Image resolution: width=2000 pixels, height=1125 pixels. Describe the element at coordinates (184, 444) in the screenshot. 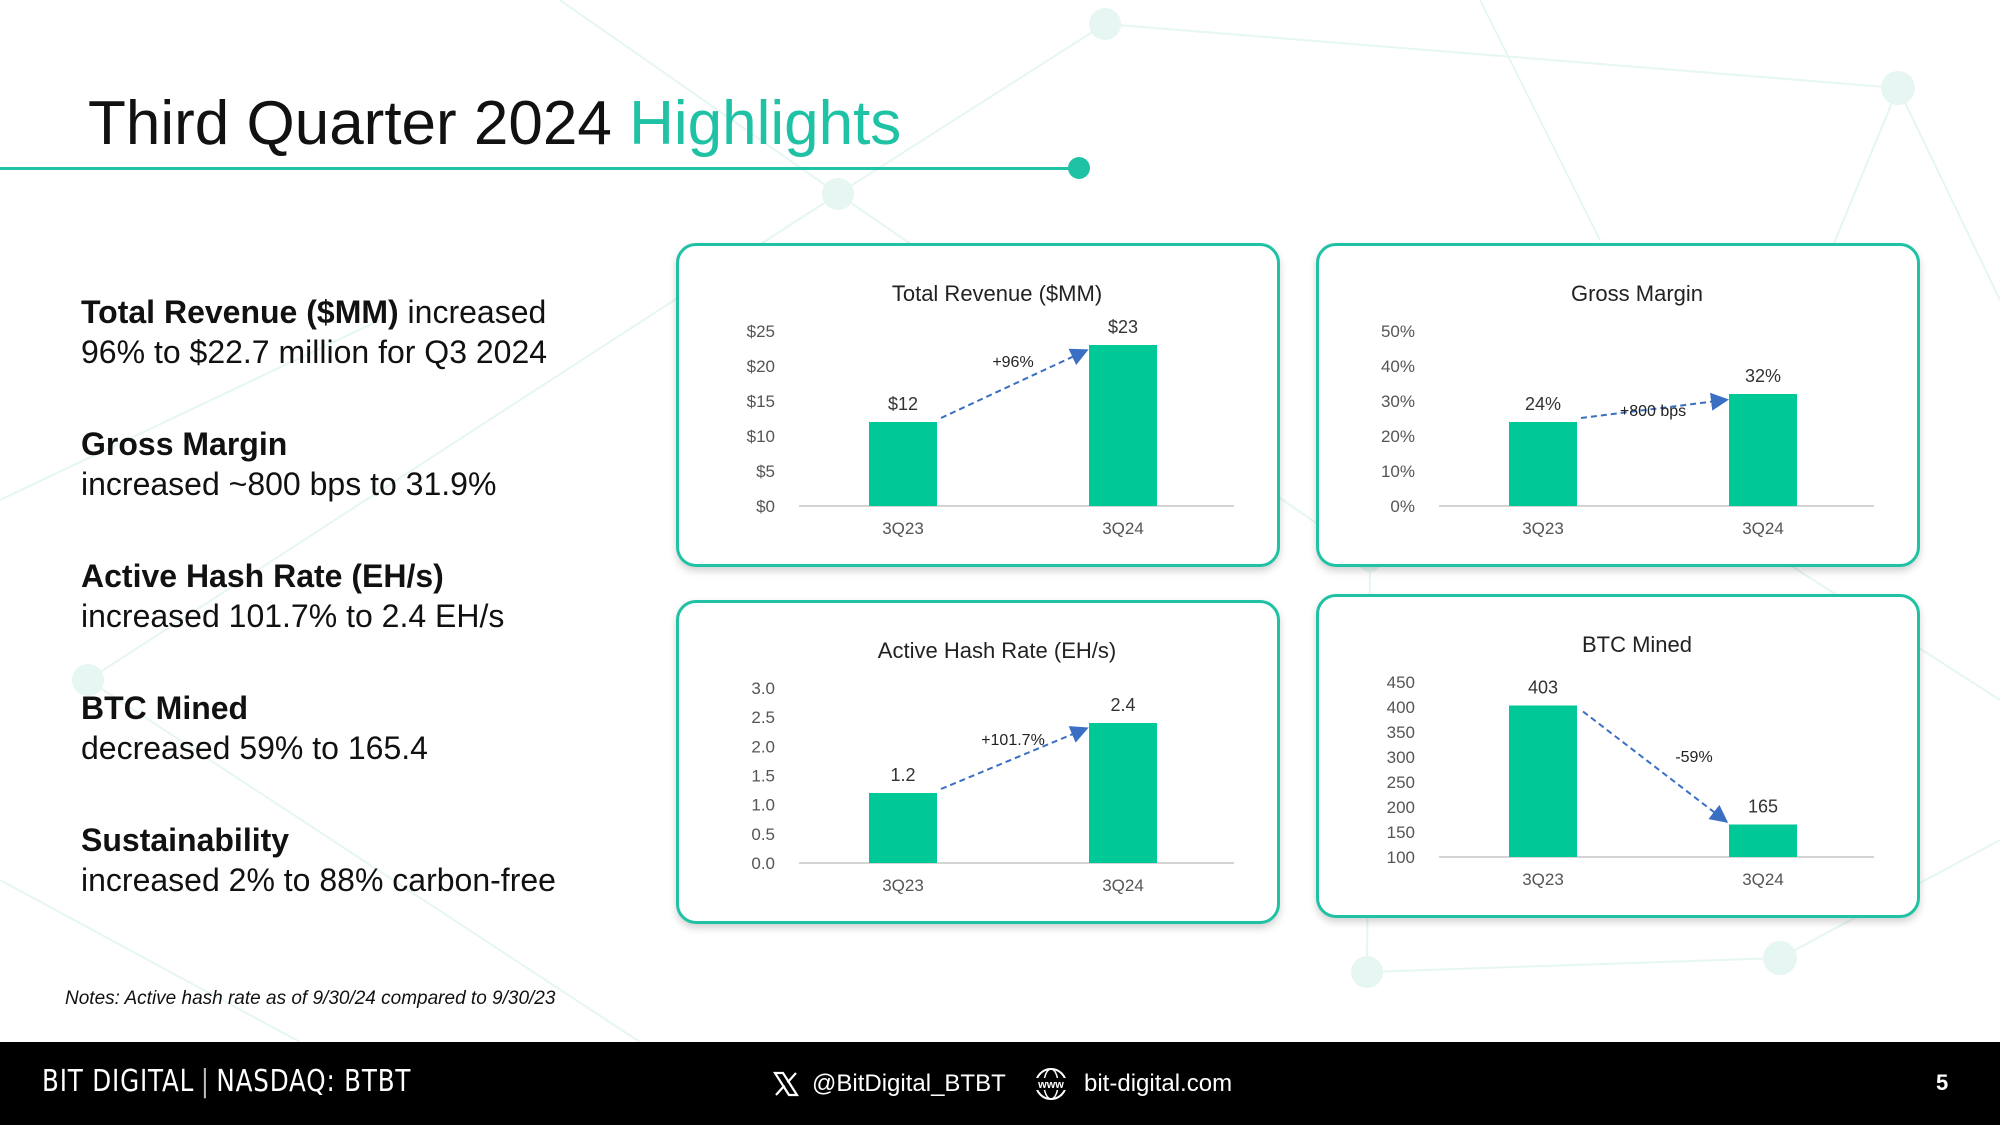

I see `highlight-heading: Gross Margin` at that location.